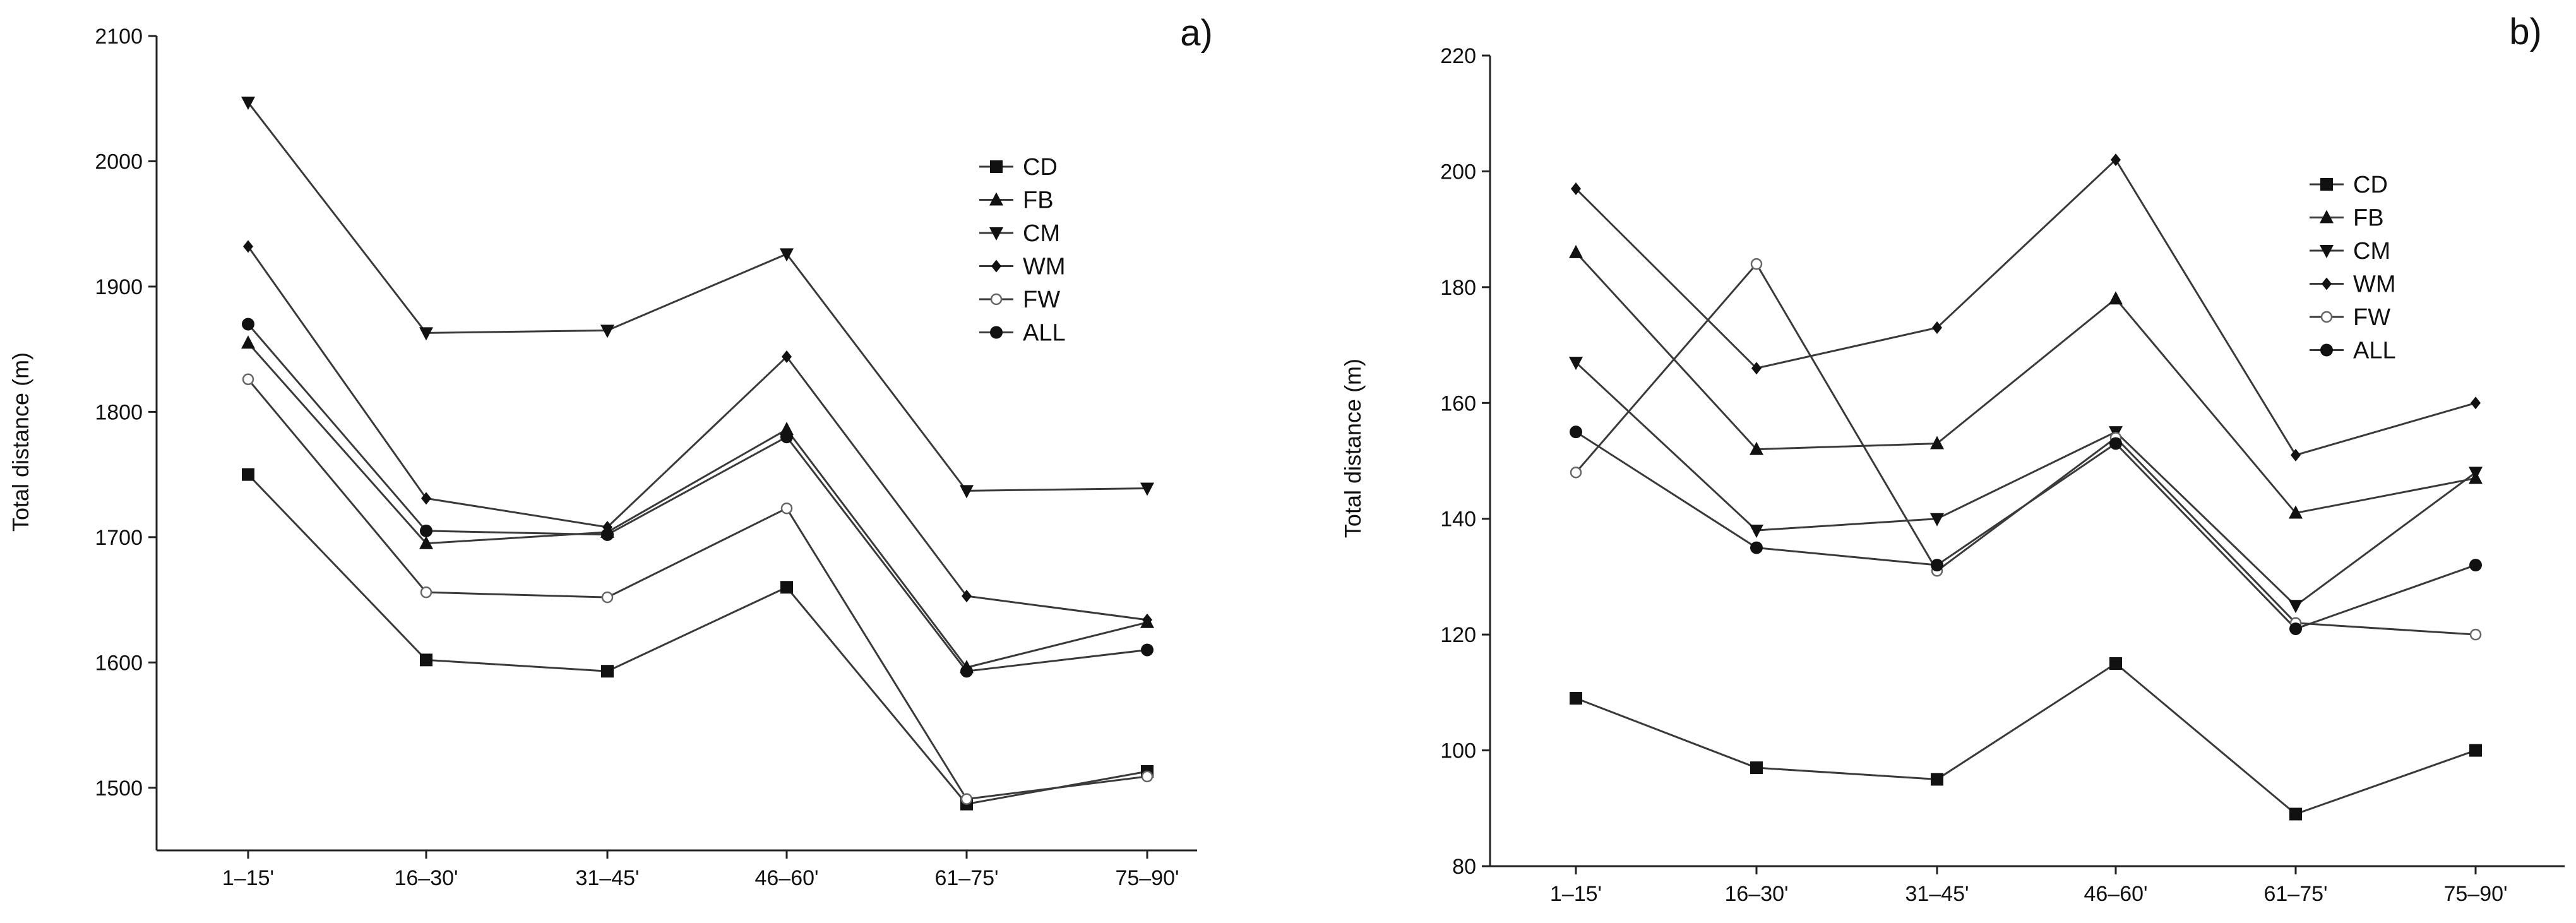 This screenshot has height=923, width=2576. I want to click on legend-marker-all, so click(996, 332).